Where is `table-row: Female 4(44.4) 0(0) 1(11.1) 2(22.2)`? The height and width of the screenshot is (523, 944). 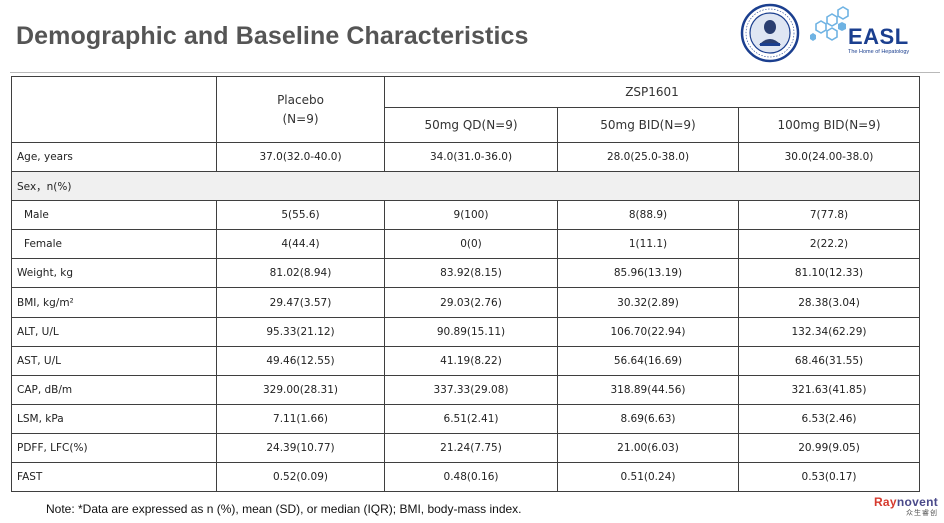
table-row: Female 4(44.4) 0(0) 1(11.1) 2(22.2) is located at coordinates (466, 244).